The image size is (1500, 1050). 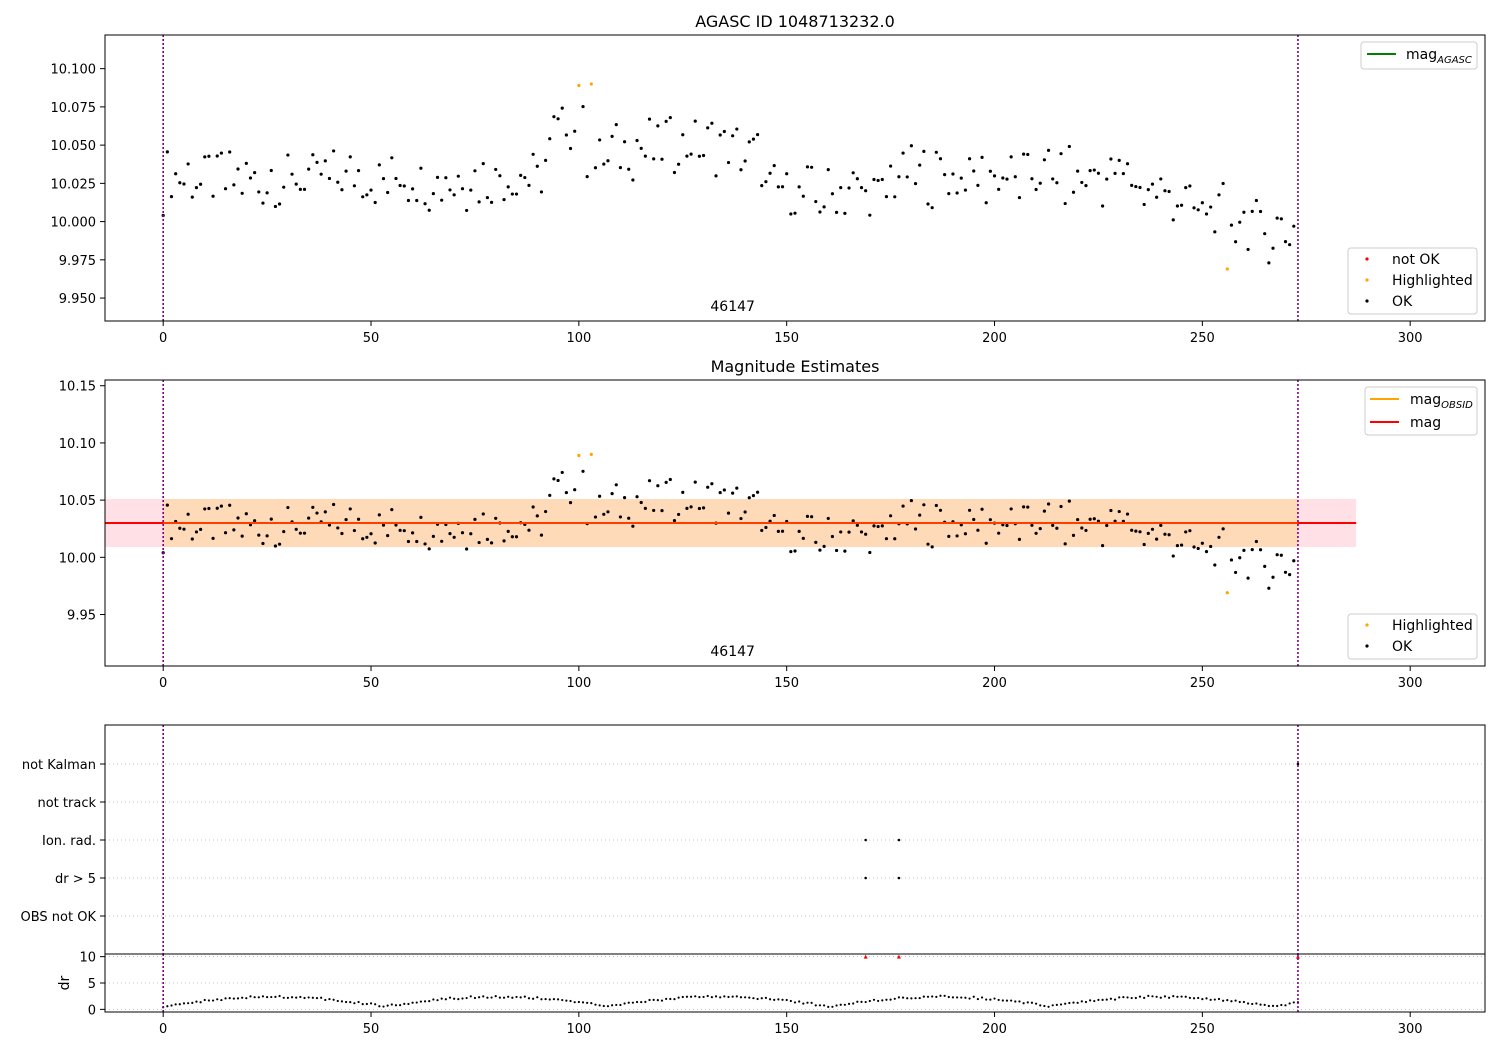 I want to click on agasc-legend-bottom: not OK Highlighted OK, so click(x=1412, y=281).